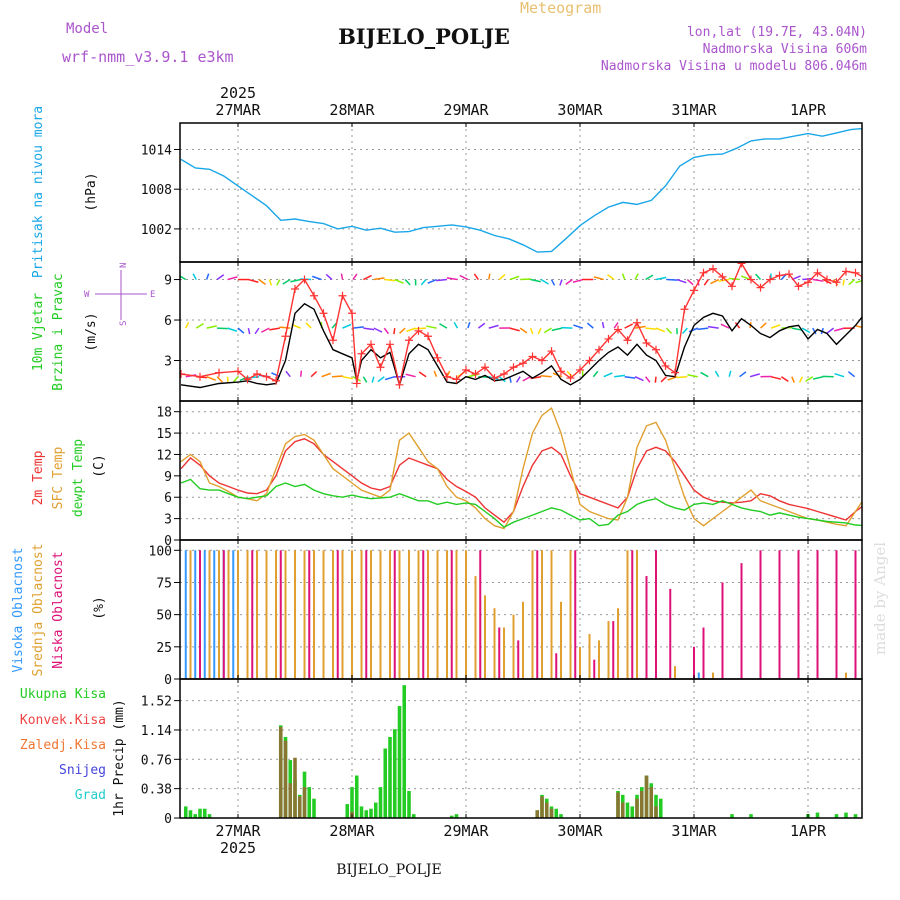 Image resolution: width=900 pixels, height=900 pixels. I want to click on y-tick-label: 6, so click(168, 321).